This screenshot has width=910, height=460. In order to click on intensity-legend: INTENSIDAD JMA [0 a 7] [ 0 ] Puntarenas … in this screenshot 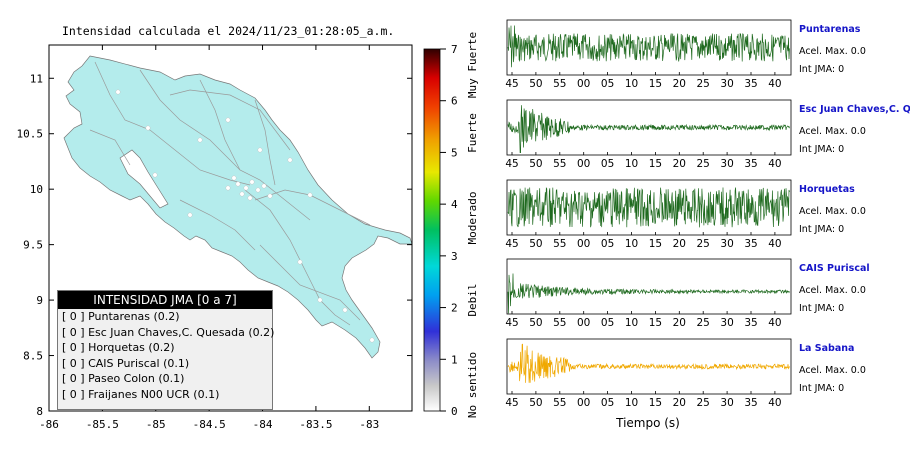, I will do `click(166, 350)`.